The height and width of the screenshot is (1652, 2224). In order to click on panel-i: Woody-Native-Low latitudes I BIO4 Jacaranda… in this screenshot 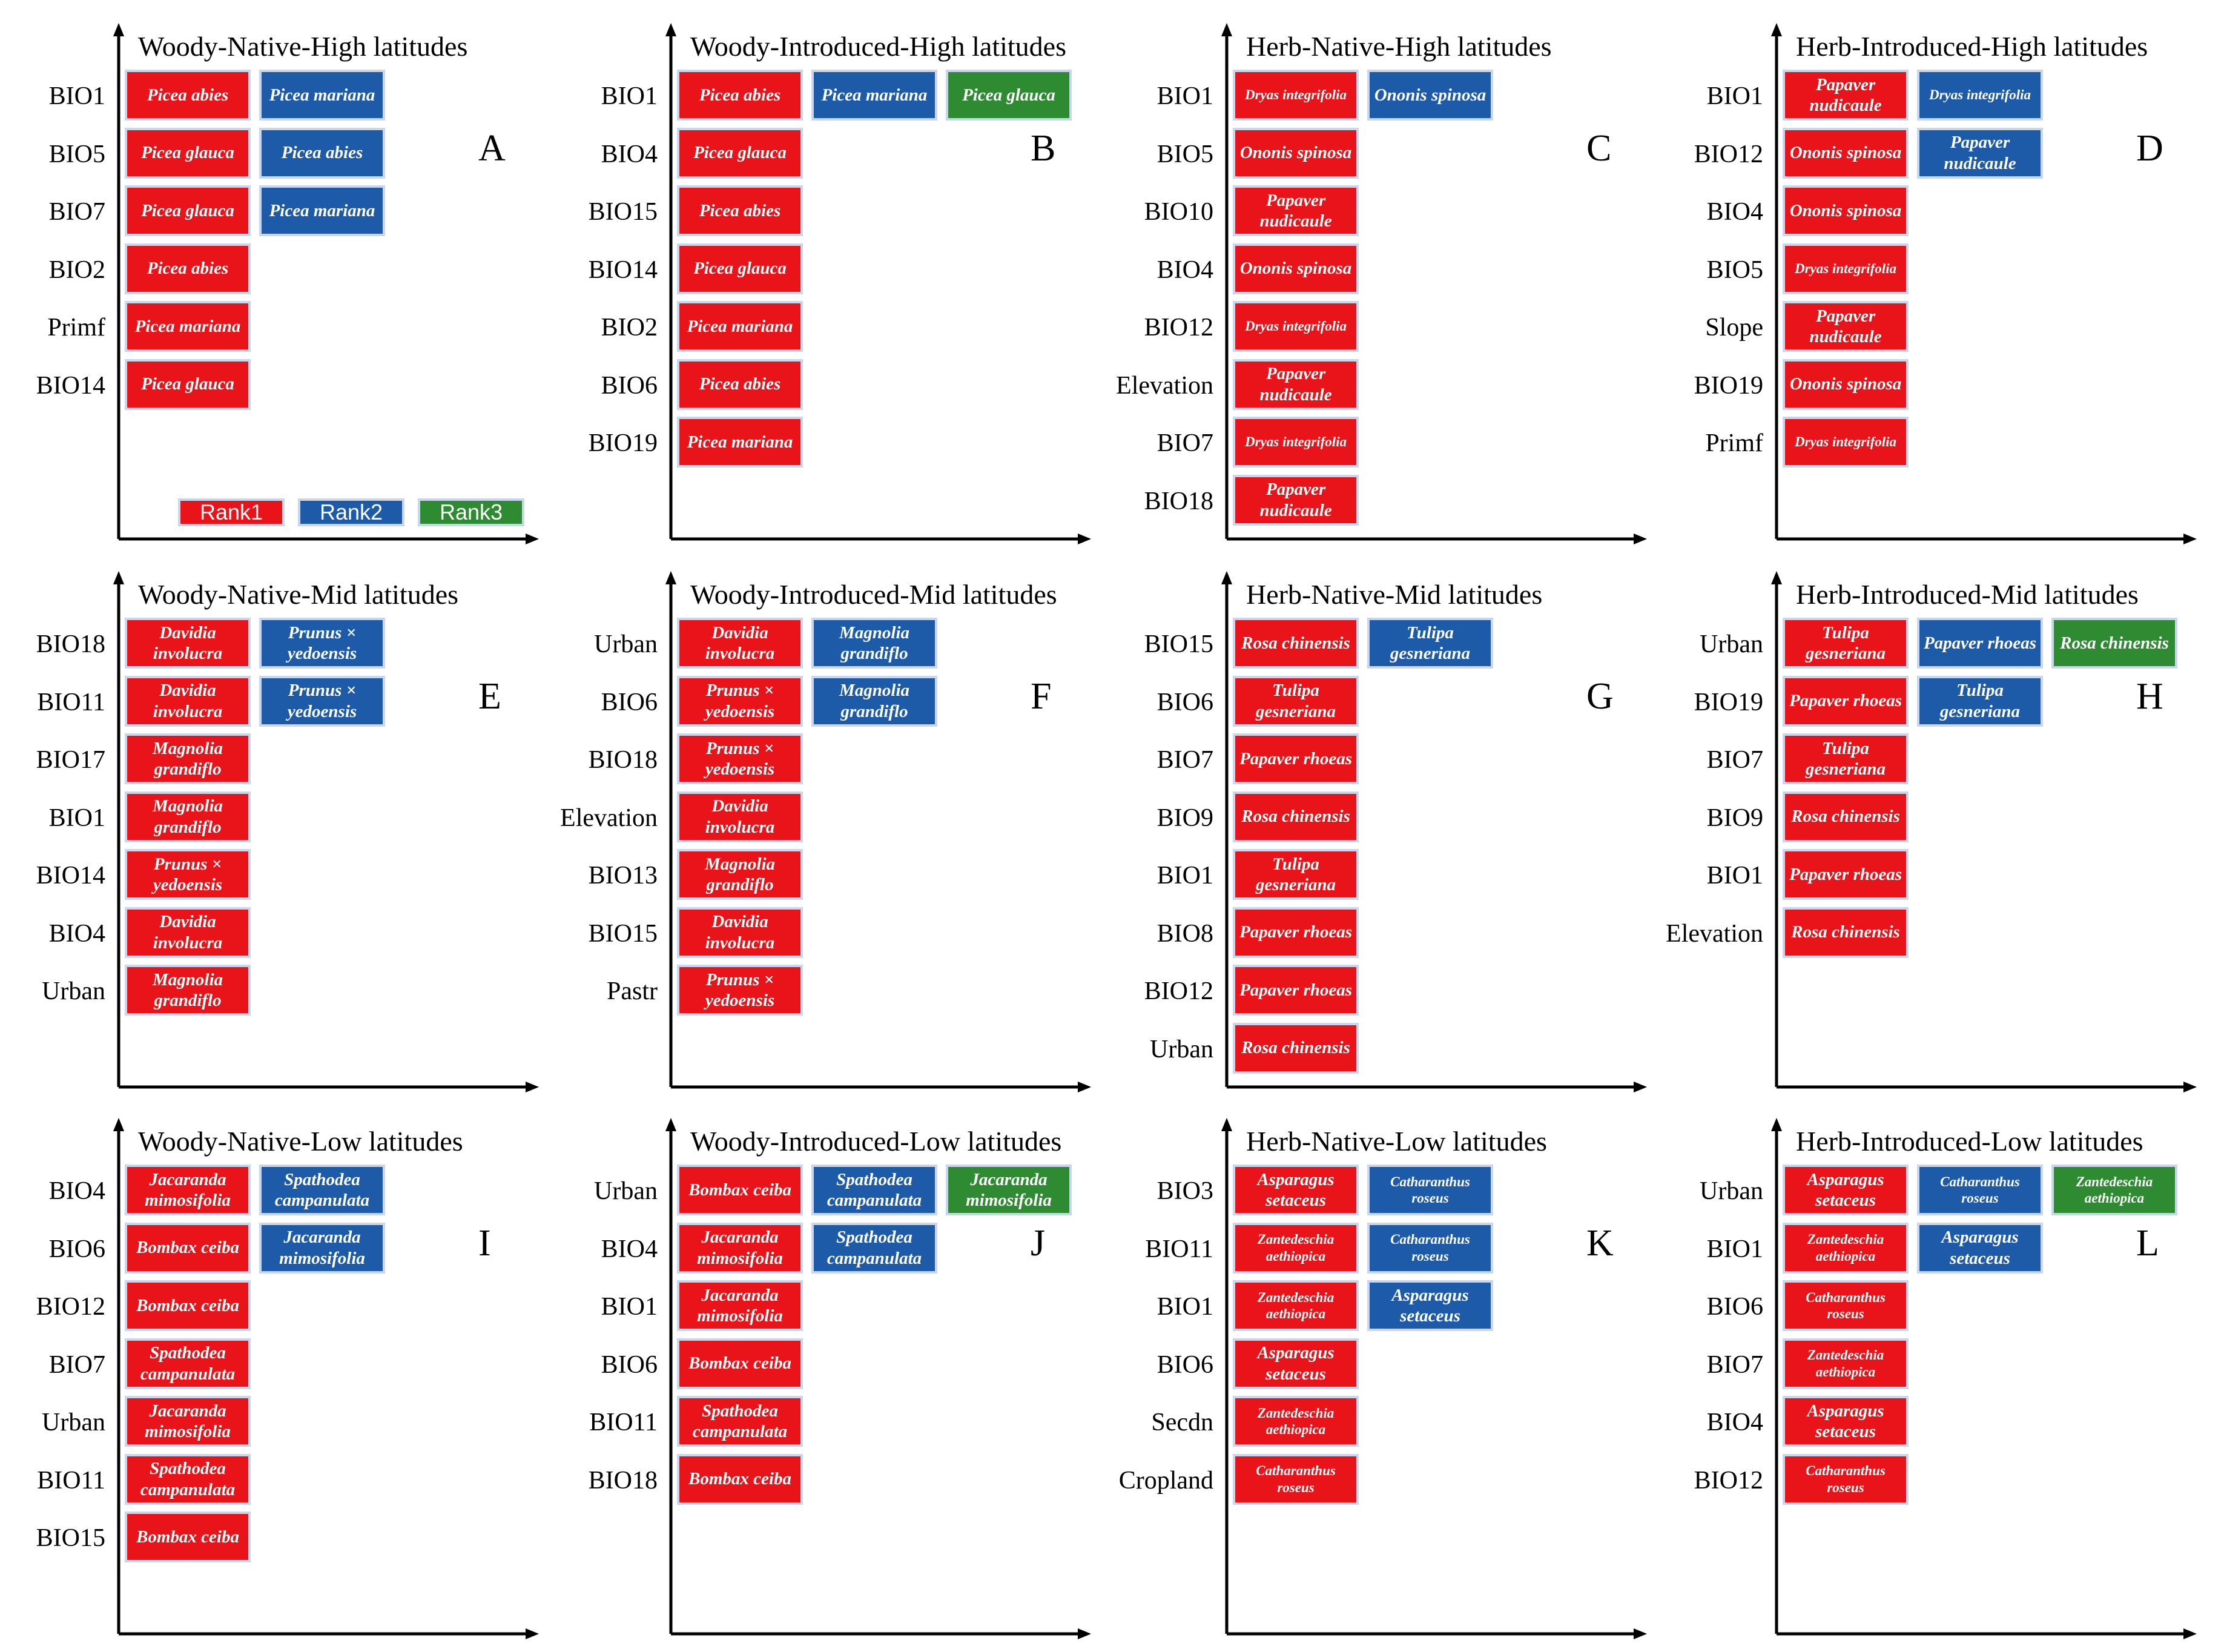, I will do `click(278, 1369)`.